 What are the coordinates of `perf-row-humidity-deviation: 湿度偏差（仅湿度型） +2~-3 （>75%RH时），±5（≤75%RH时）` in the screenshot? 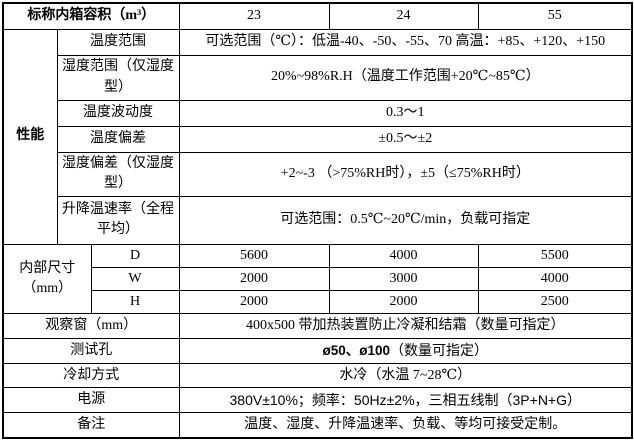 It's located at (318, 174).